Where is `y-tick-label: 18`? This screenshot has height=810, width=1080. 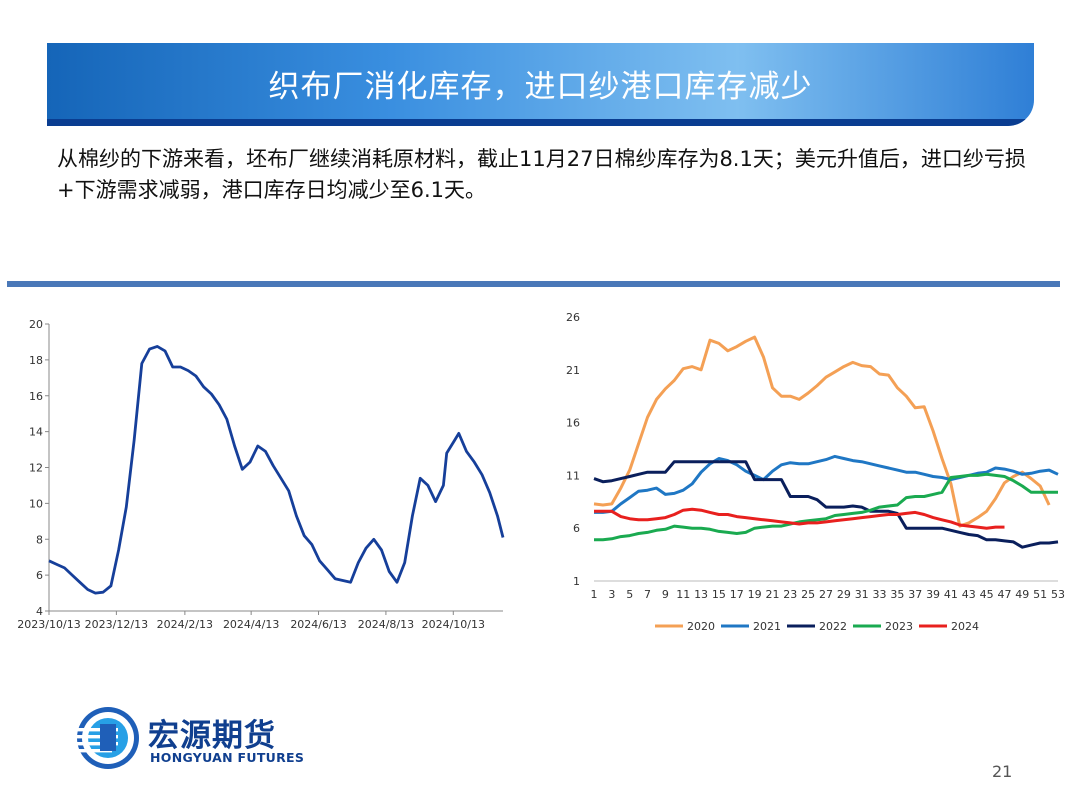
y-tick-label: 18 is located at coordinates (36, 360).